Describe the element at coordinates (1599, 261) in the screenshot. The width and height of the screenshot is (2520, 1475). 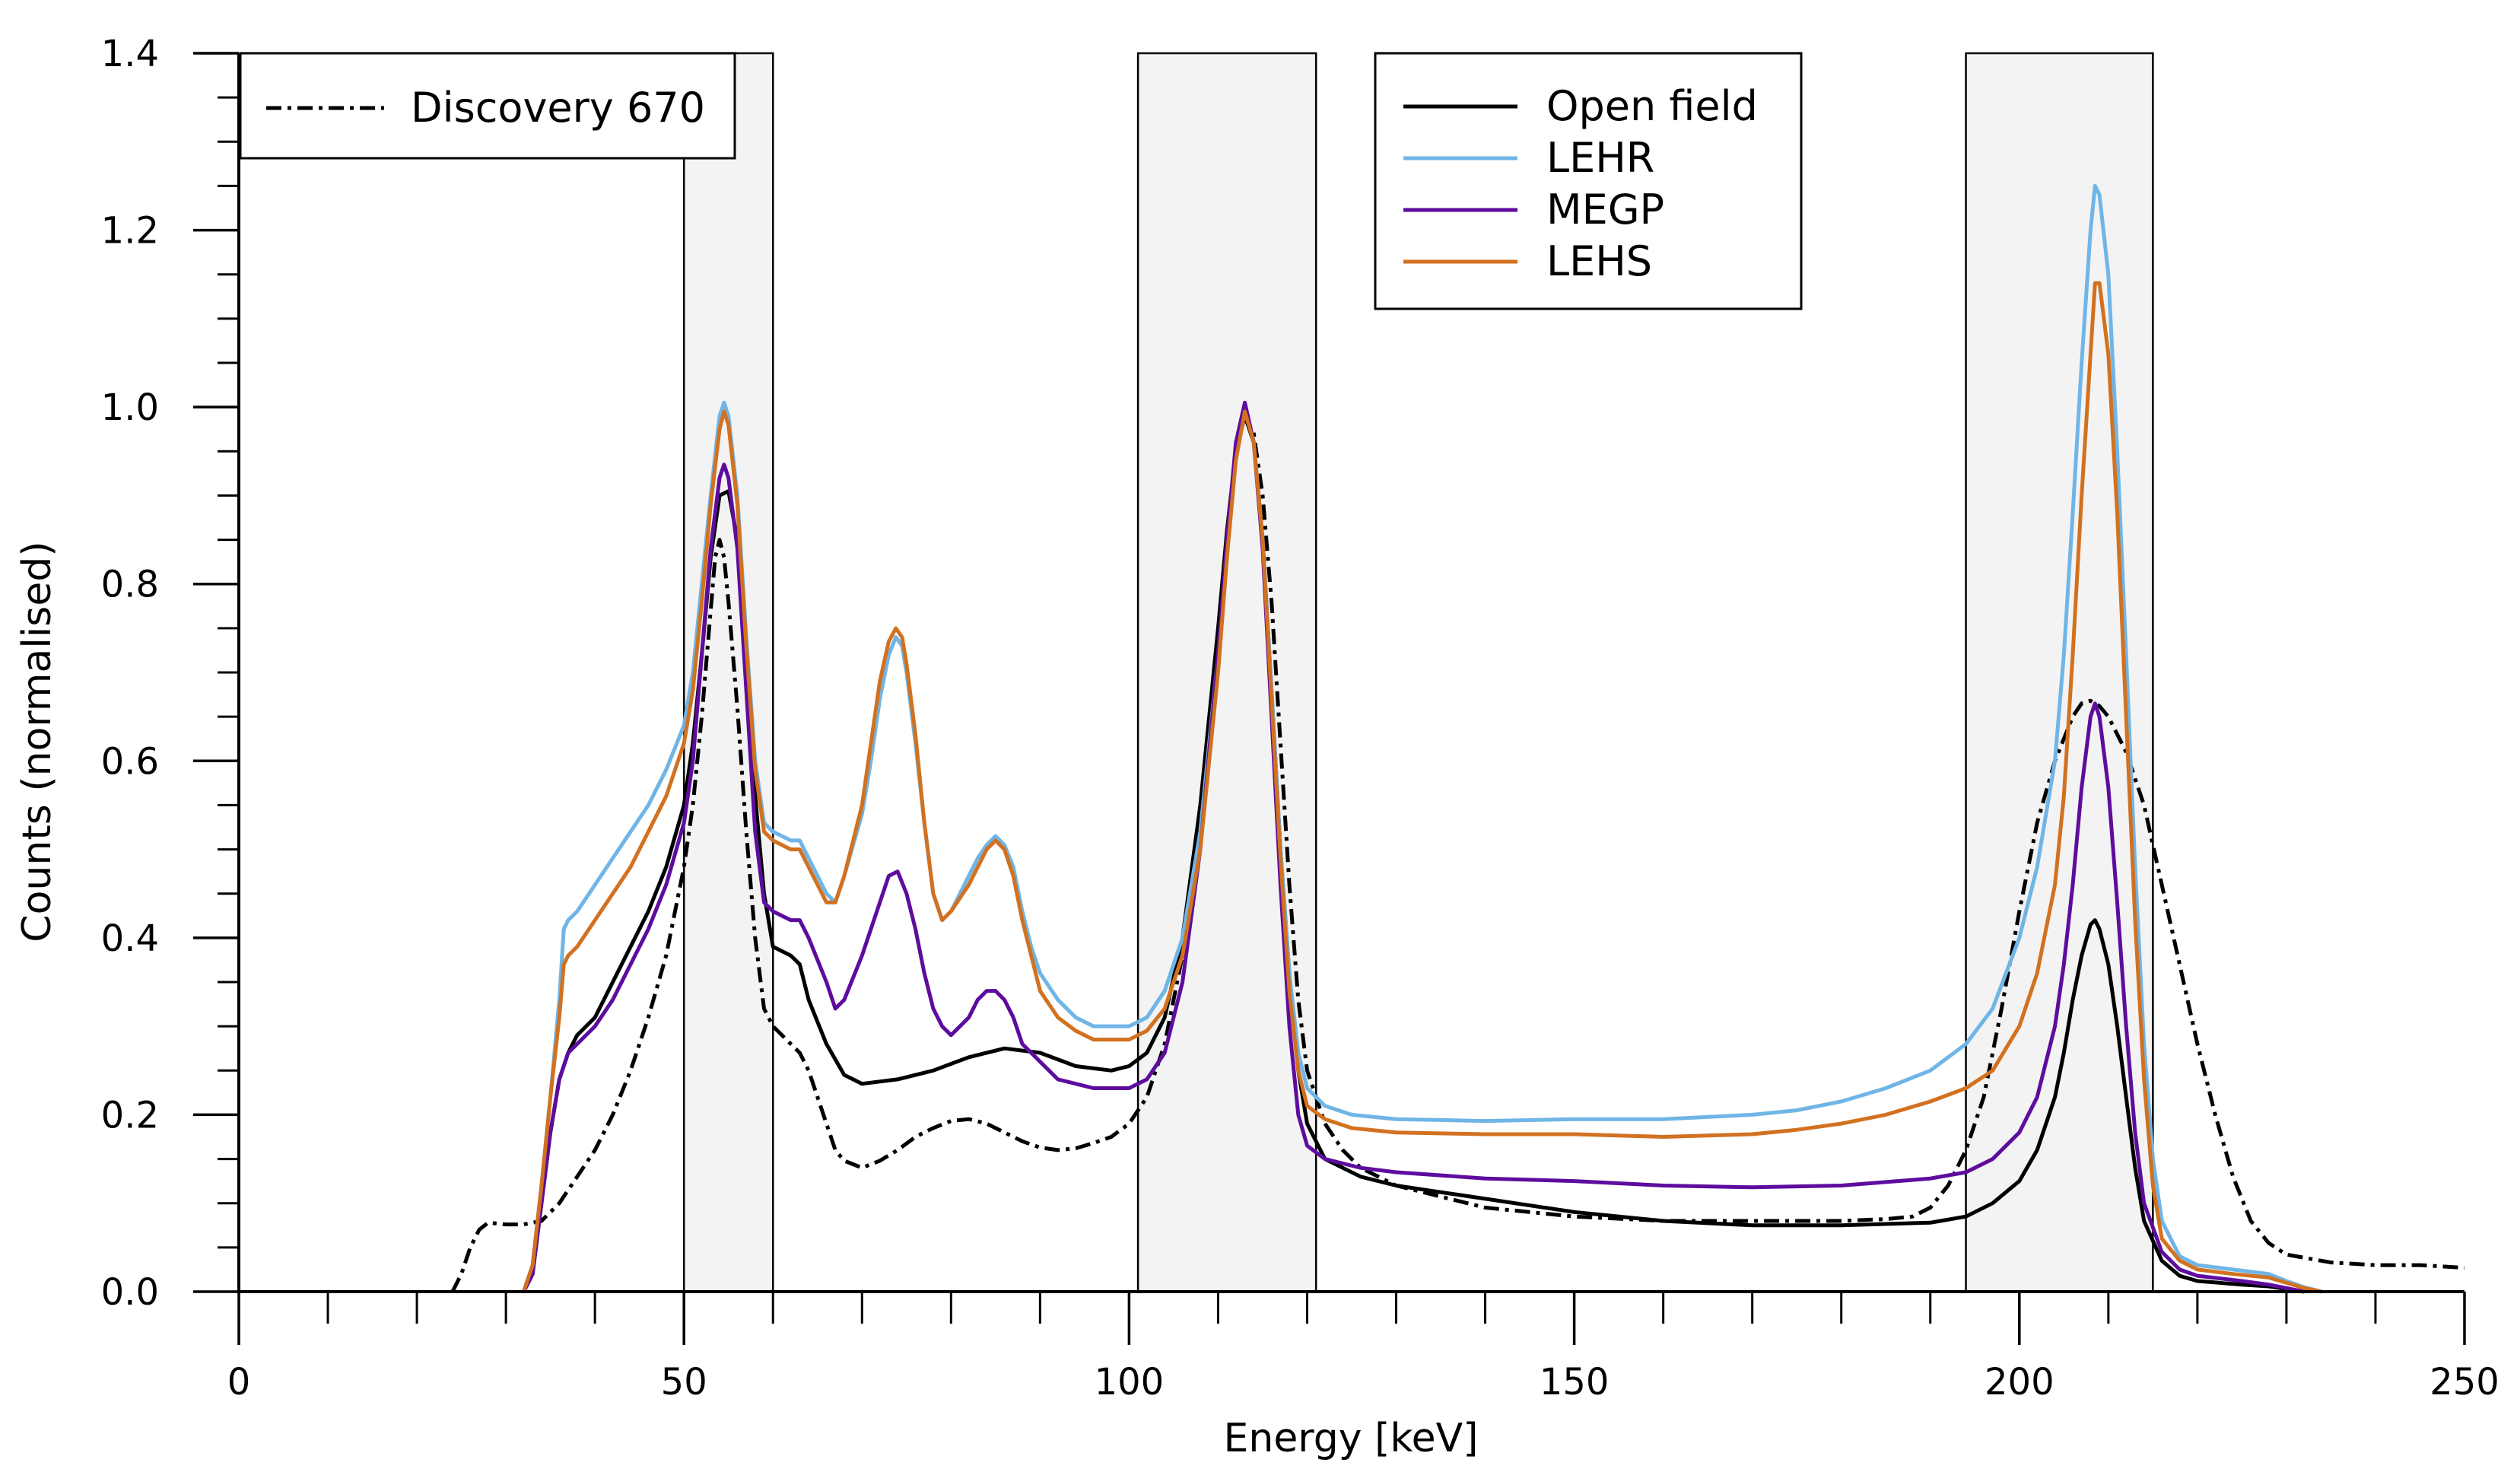
I see `legend-label-lehs: LEHS` at that location.